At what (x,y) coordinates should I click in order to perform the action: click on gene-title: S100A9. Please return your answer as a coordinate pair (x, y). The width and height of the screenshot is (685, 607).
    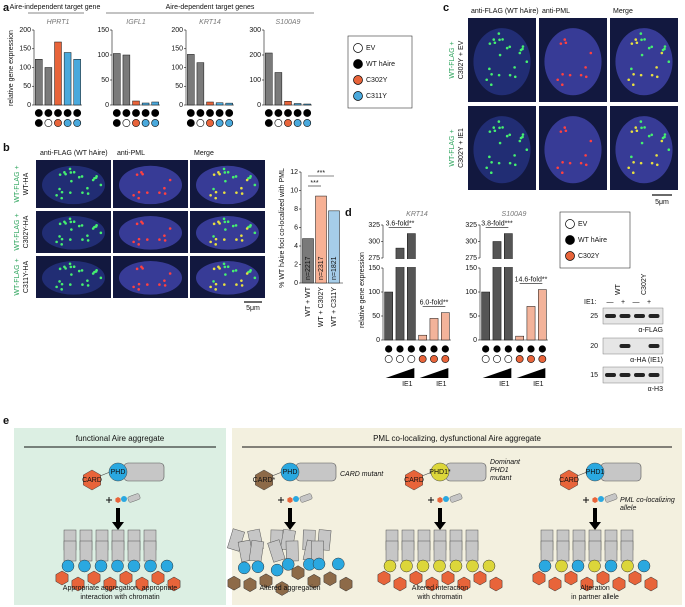
    Looking at the image, I should click on (514, 214).